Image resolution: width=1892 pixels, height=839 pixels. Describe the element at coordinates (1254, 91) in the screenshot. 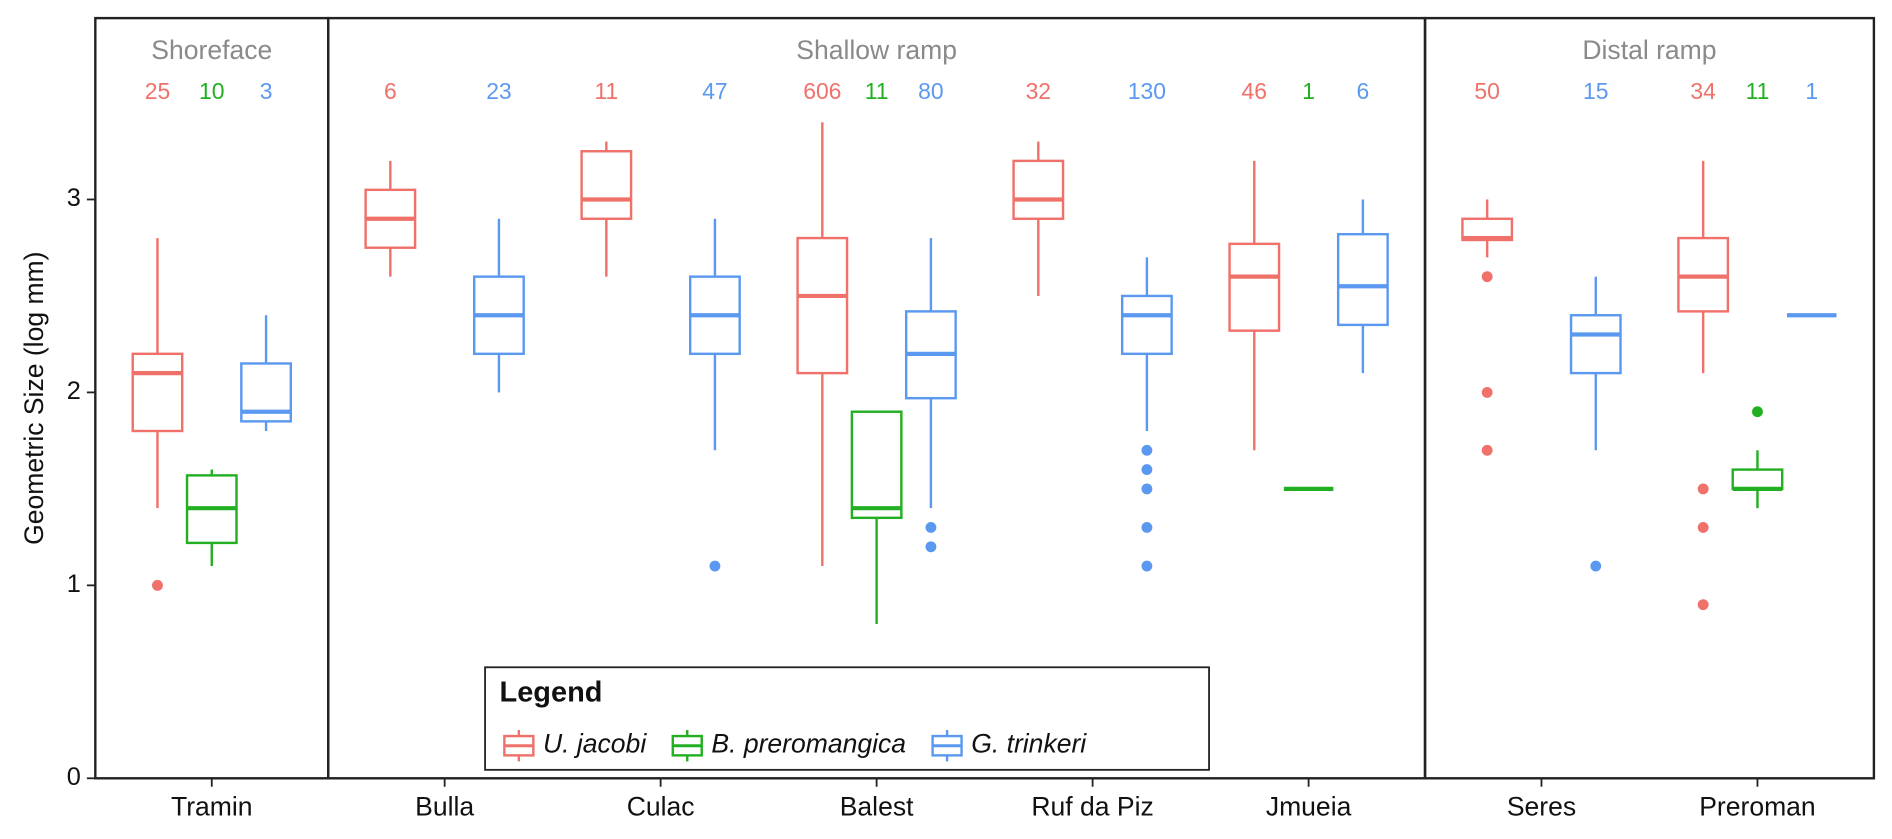

I see `count-label: 46` at that location.